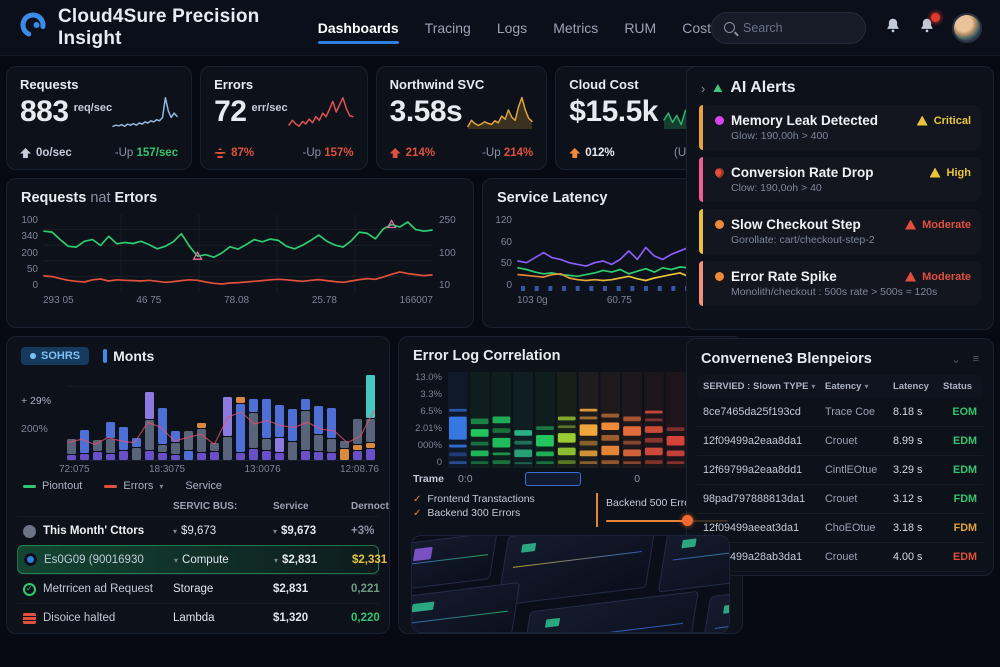 This screenshot has height=667, width=1000. Describe the element at coordinates (205, 506) in the screenshot. I see `column-header: SERVIC BUS:` at that location.